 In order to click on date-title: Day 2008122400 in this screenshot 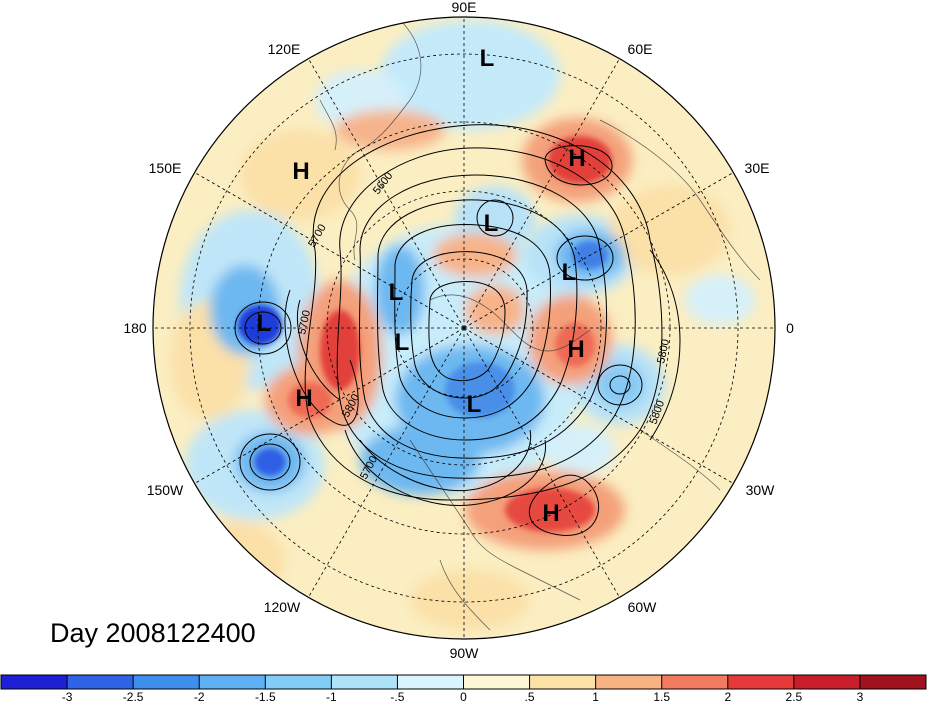, I will do `click(153, 633)`.